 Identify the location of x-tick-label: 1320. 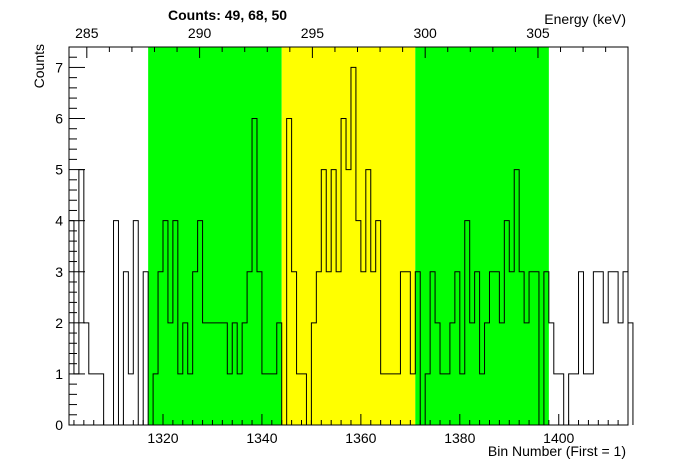
(162, 438).